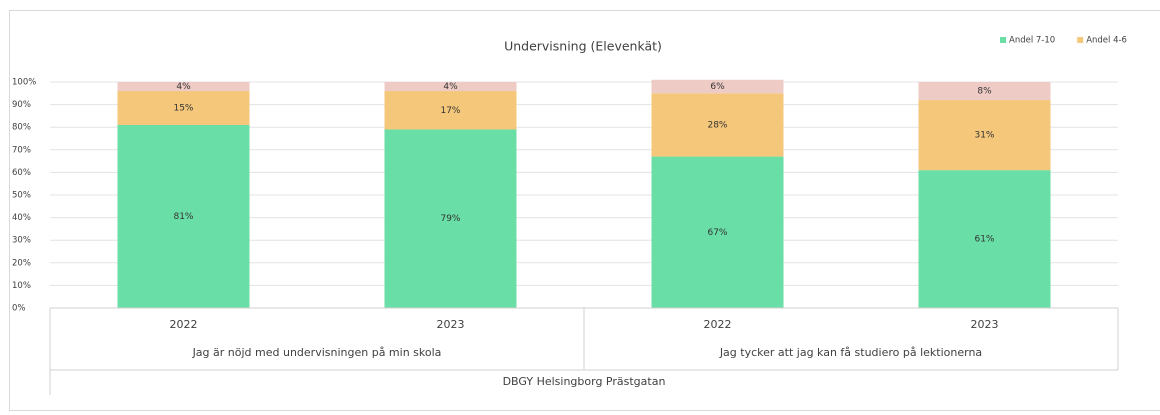 The image size is (1160, 415). I want to click on y-tick-label: 60%, so click(21, 173).